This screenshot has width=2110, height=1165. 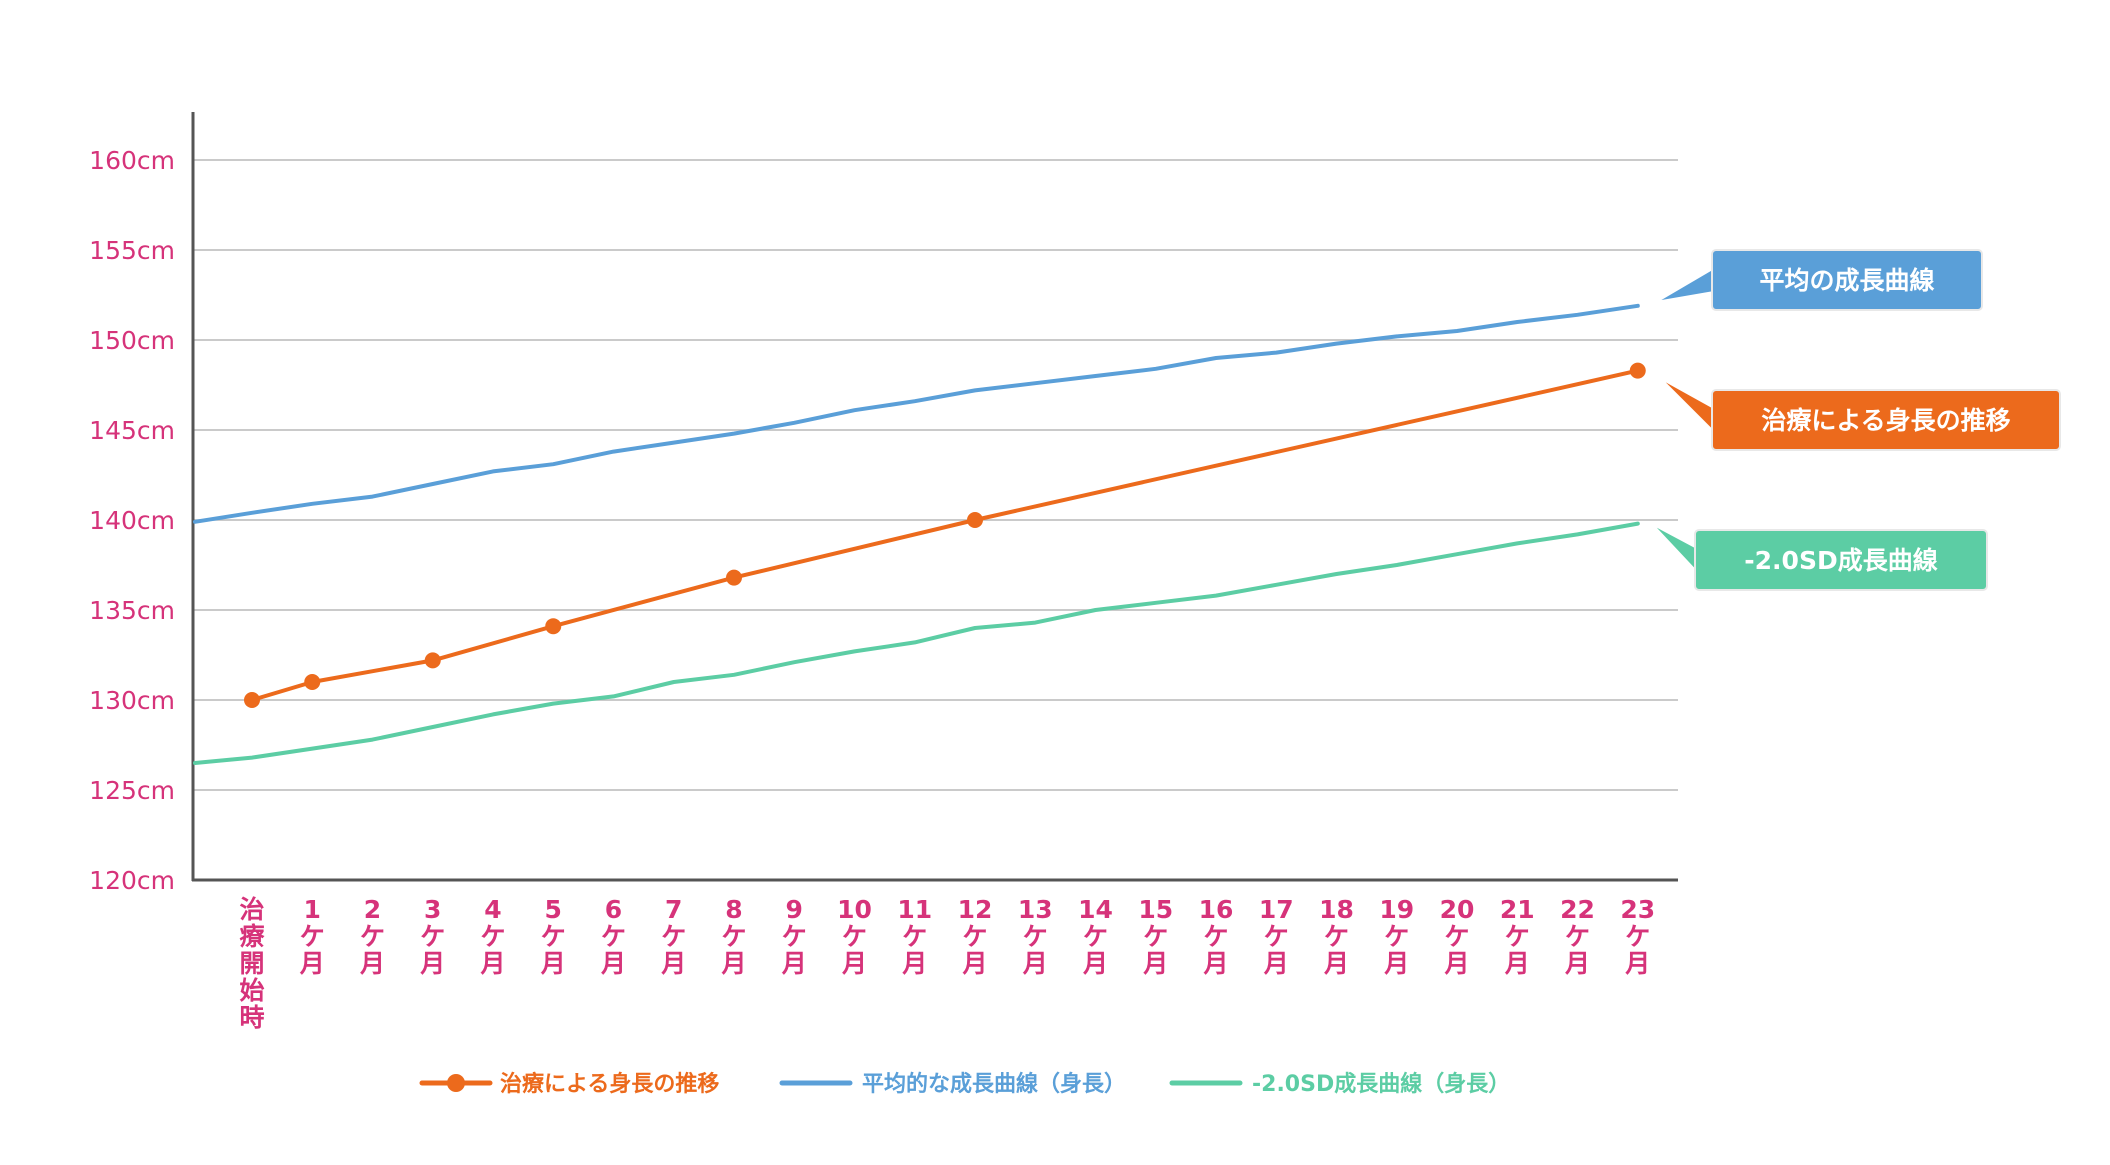 What do you see at coordinates (432, 936) in the screenshot?
I see `x-tick-label: 3 ケ月` at bounding box center [432, 936].